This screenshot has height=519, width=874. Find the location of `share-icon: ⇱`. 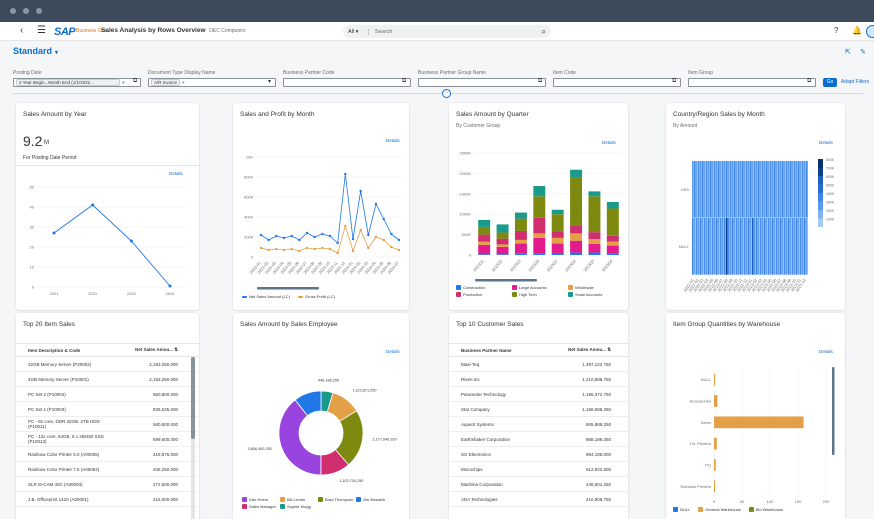

share-icon: ⇱ is located at coordinates (848, 52).